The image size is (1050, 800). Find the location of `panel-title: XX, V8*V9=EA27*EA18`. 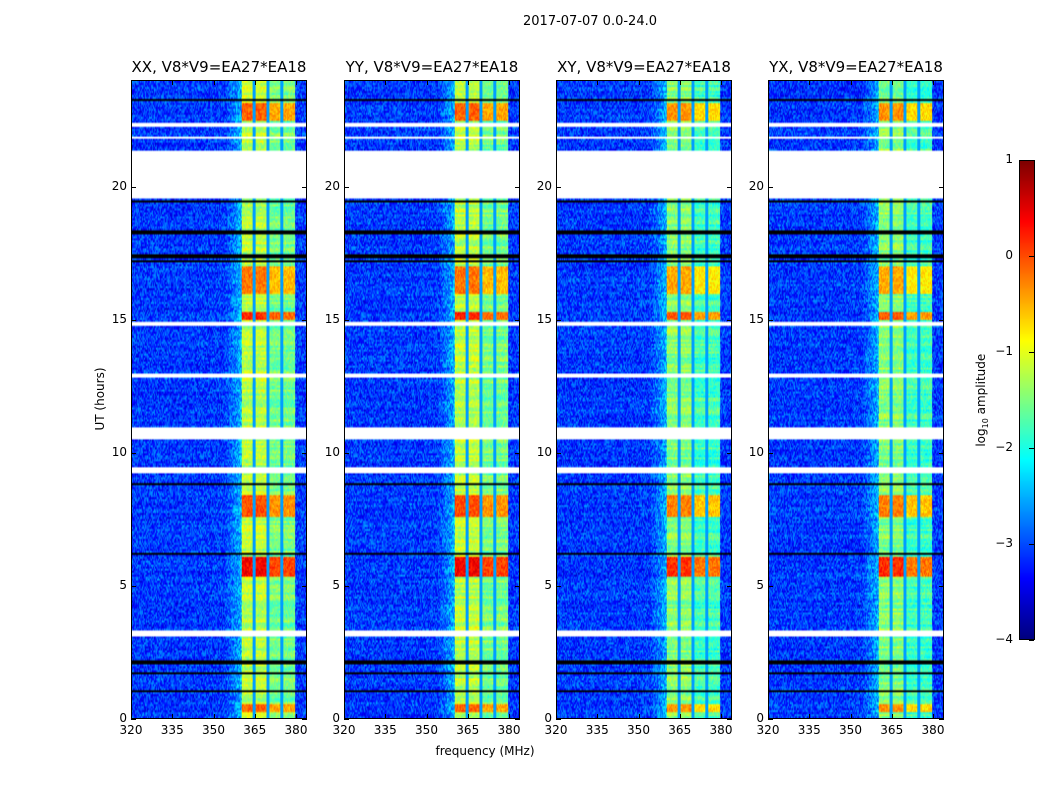

panel-title: XX, V8*V9=EA27*EA18 is located at coordinates (219, 67).